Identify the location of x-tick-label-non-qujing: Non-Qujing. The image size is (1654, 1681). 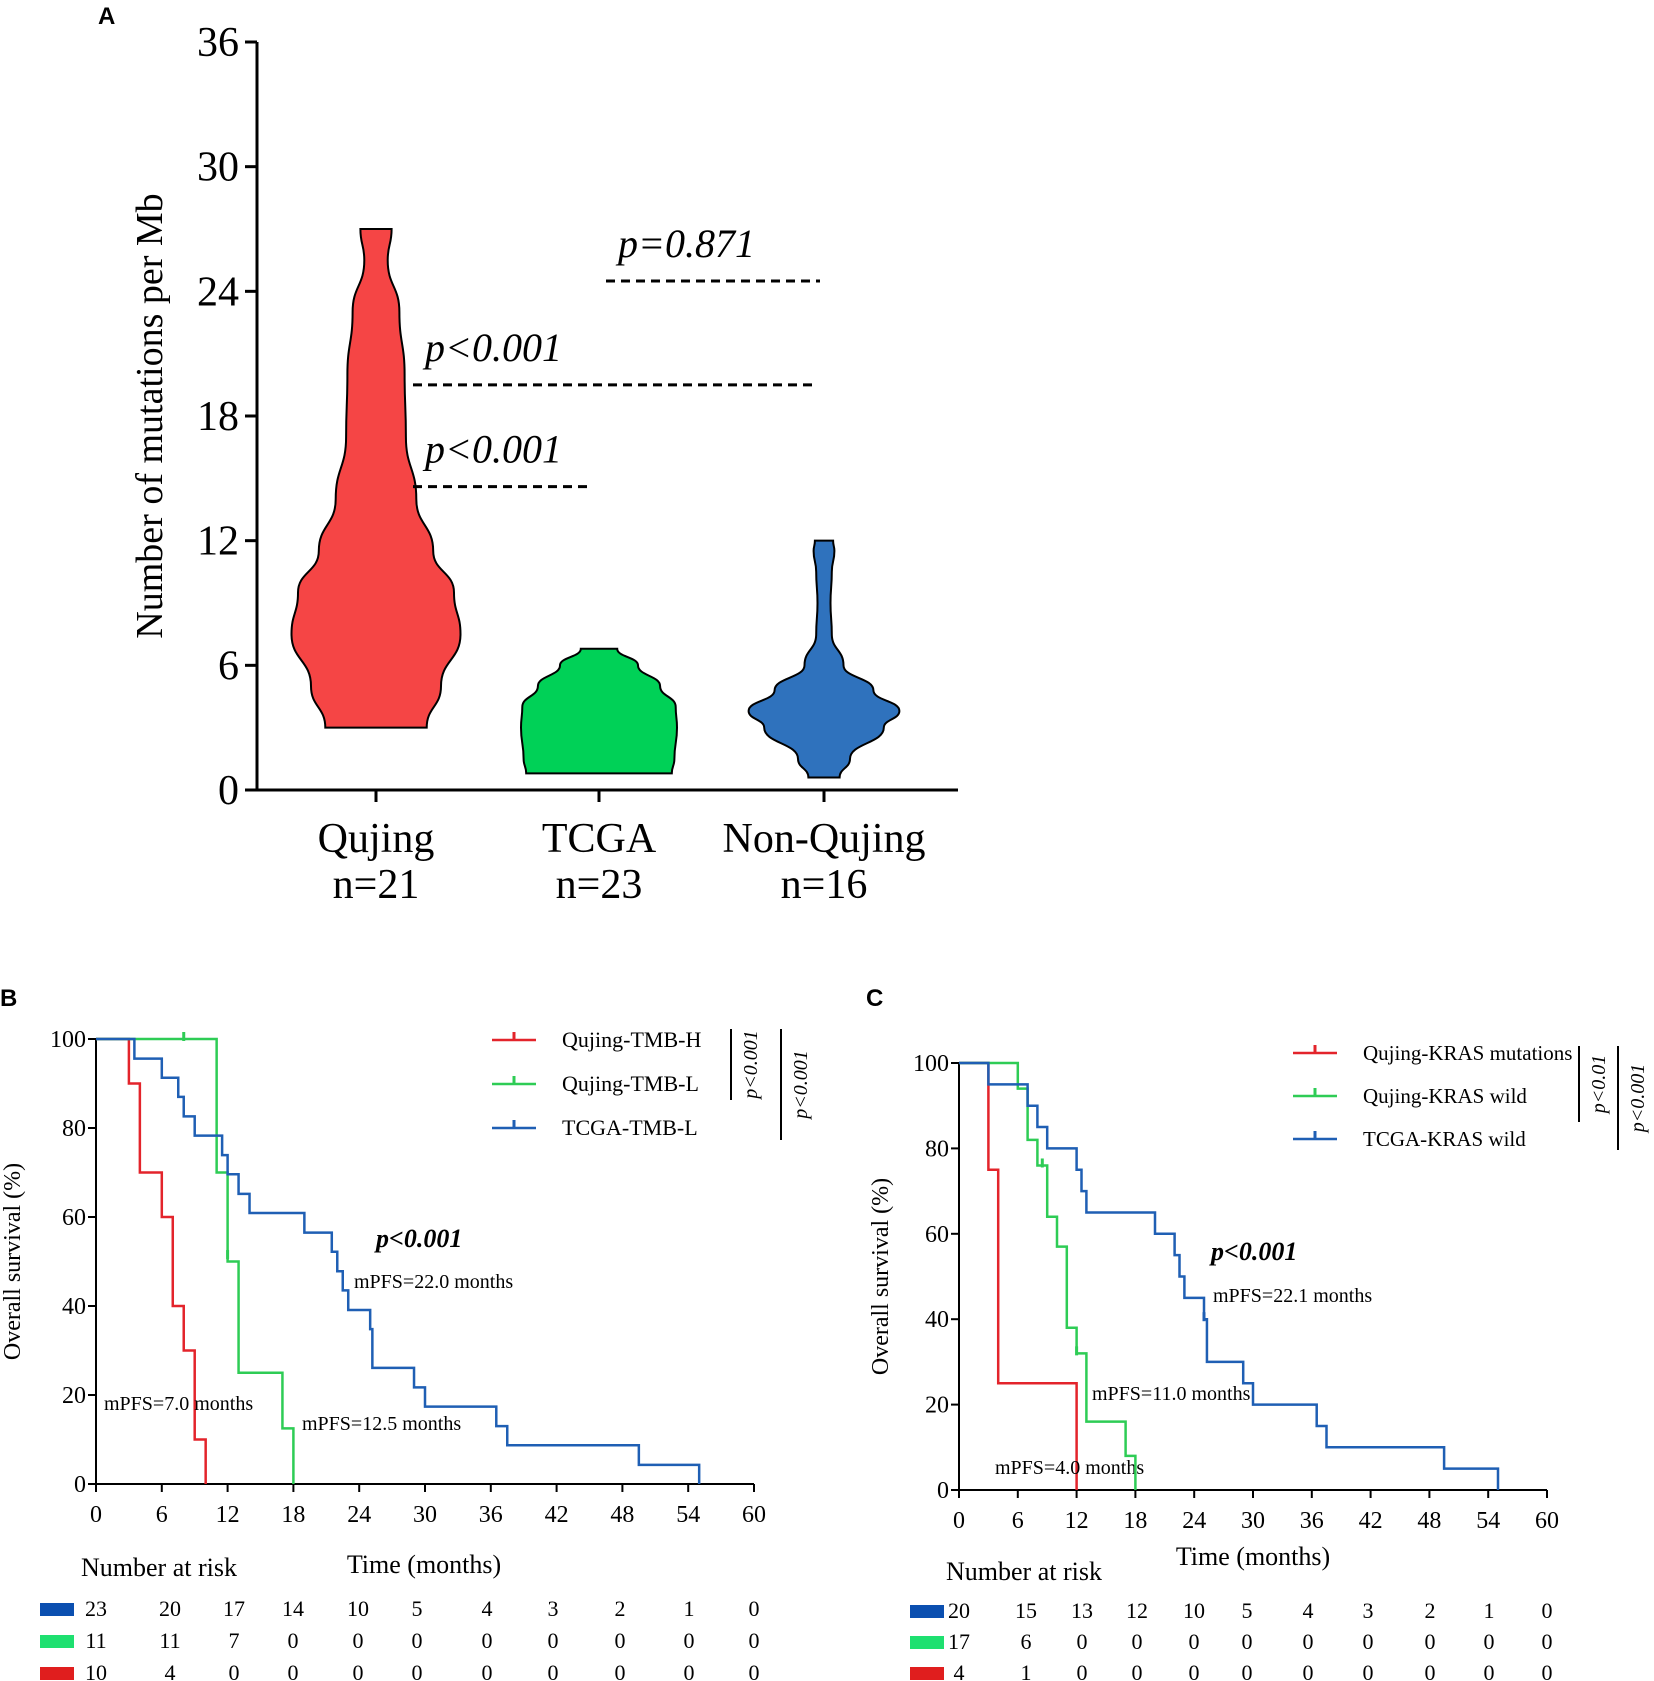
(824, 839).